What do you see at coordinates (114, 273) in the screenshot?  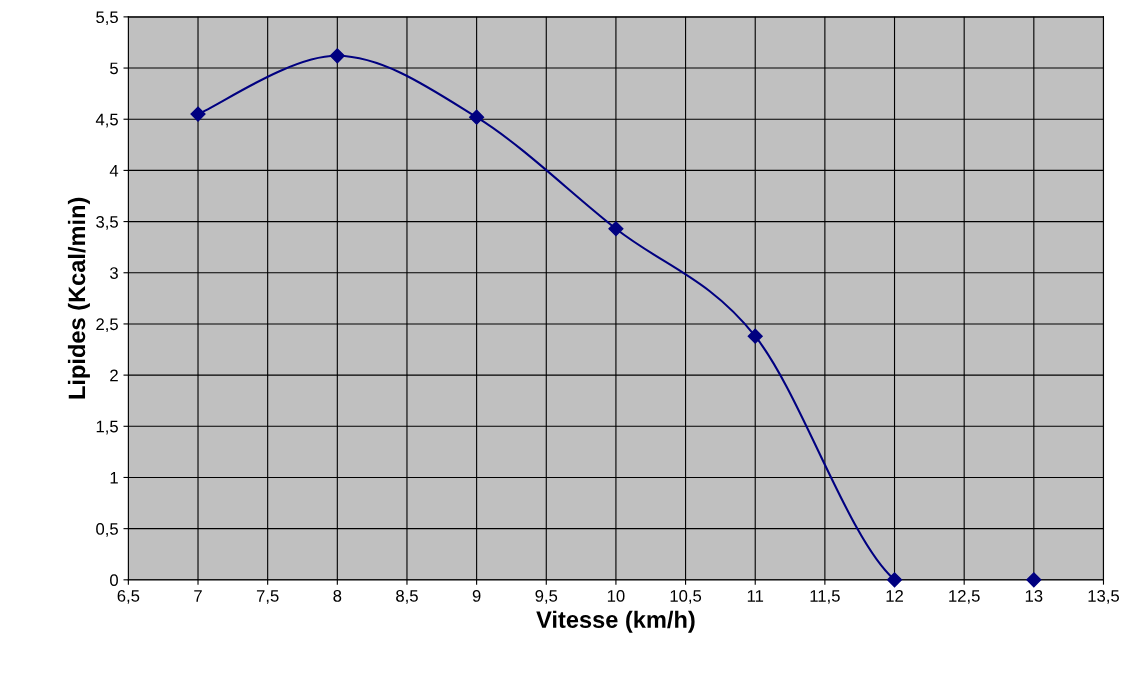 I see `y-tick-label: 3` at bounding box center [114, 273].